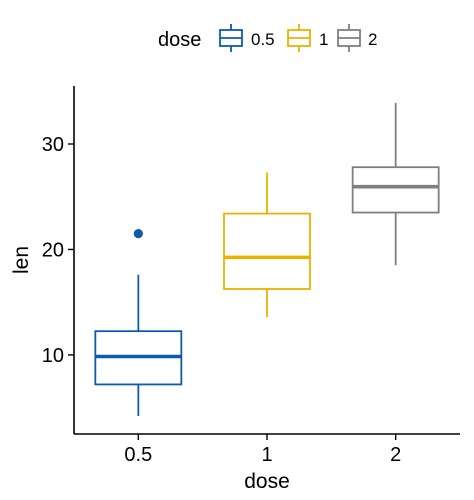 Image resolution: width=474 pixels, height=500 pixels. Describe the element at coordinates (263, 39) in the screenshot. I see `legend-label: 0.5` at that location.